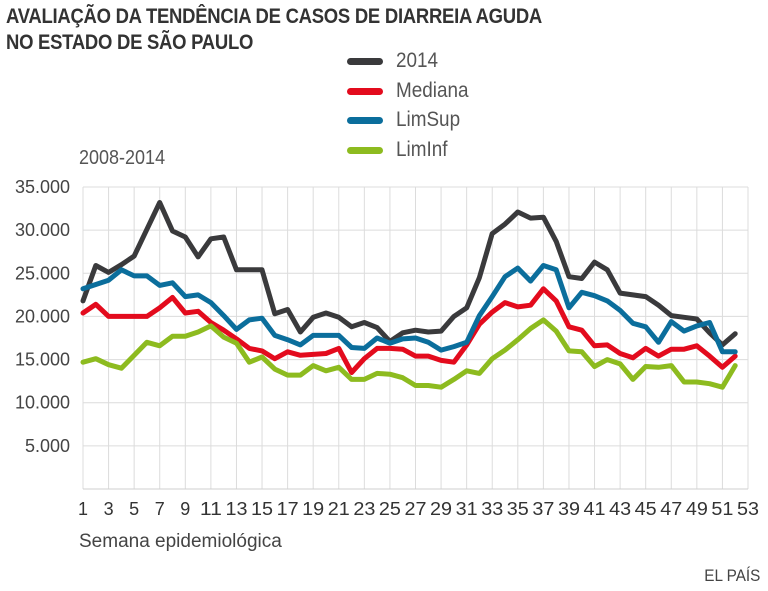 Image resolution: width=768 pixels, height=591 pixels. I want to click on x-tick-label: 39, so click(569, 509).